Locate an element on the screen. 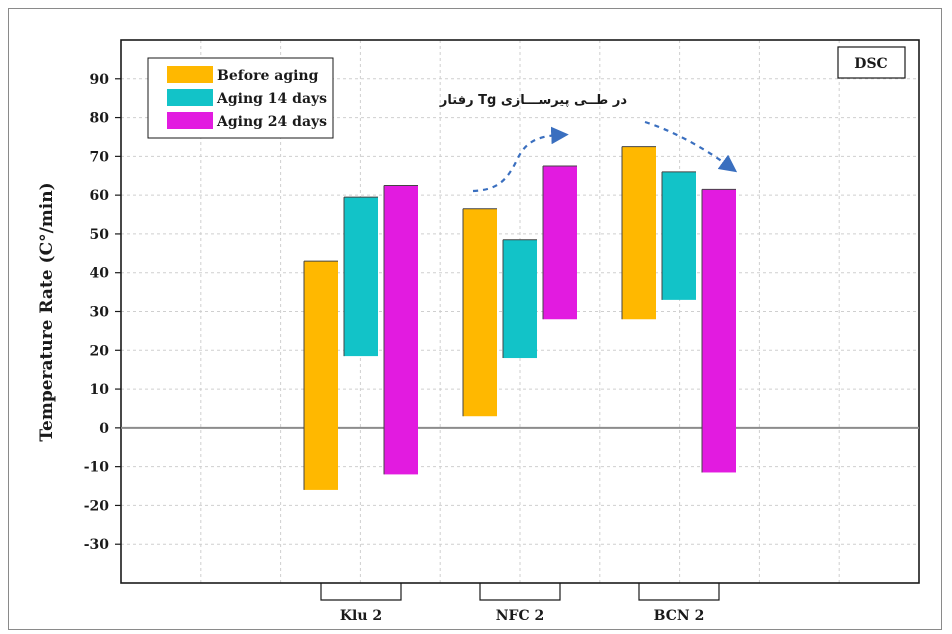 The image size is (952, 634). y-tick-label: 0 is located at coordinates (104, 429).